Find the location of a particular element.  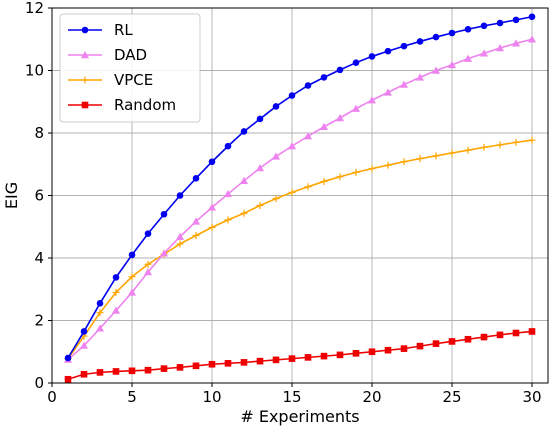

legend-label-vpce: VPCE is located at coordinates (133, 80).